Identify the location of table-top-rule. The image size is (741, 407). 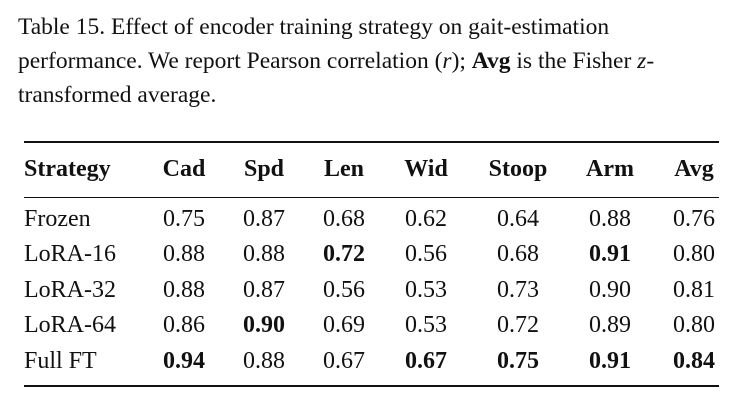
(371, 142).